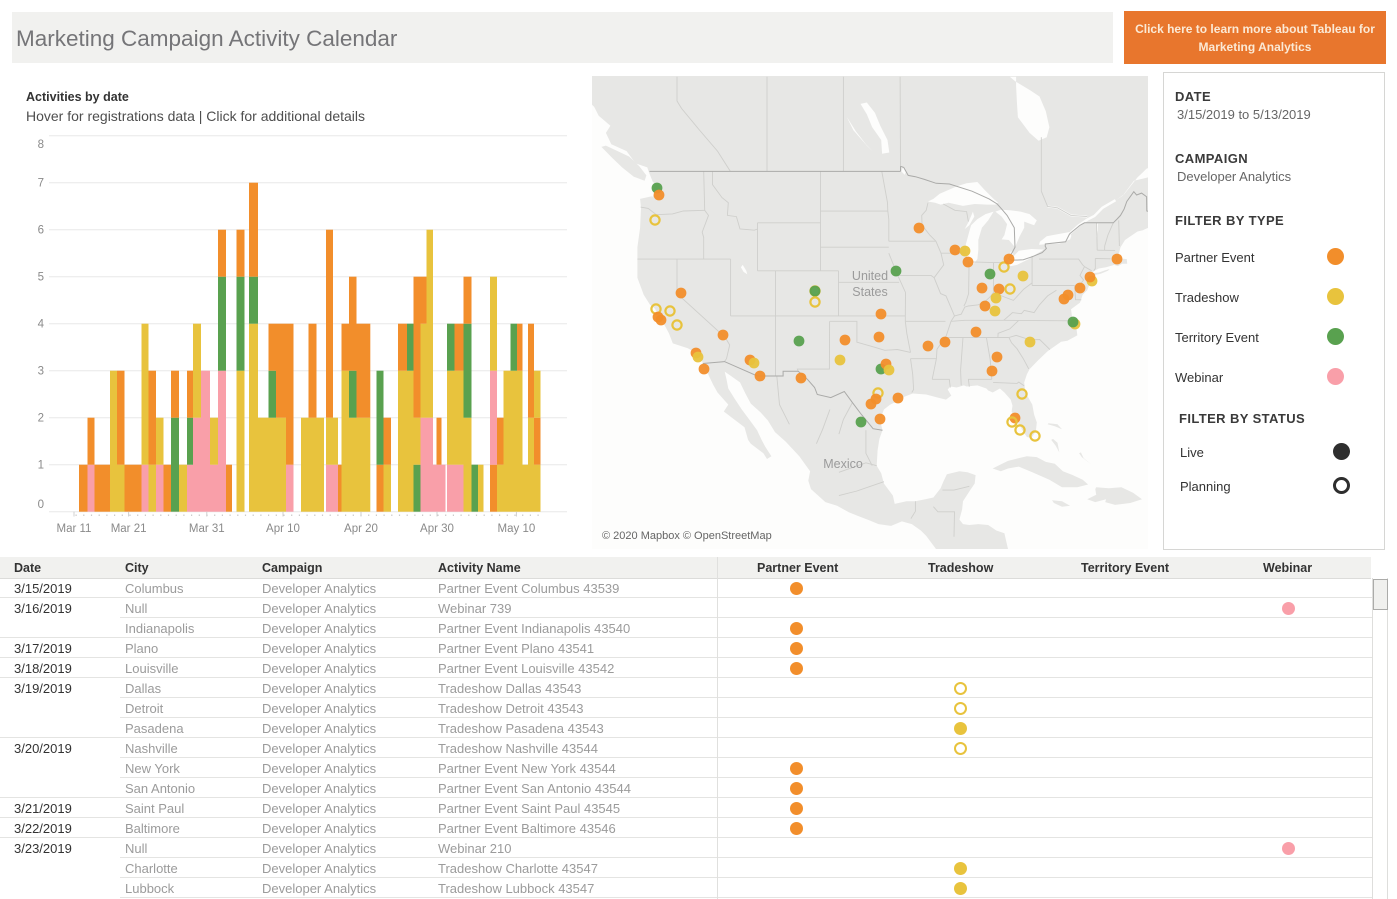 The width and height of the screenshot is (1397, 899). I want to click on svg-text: 3, so click(41, 372).